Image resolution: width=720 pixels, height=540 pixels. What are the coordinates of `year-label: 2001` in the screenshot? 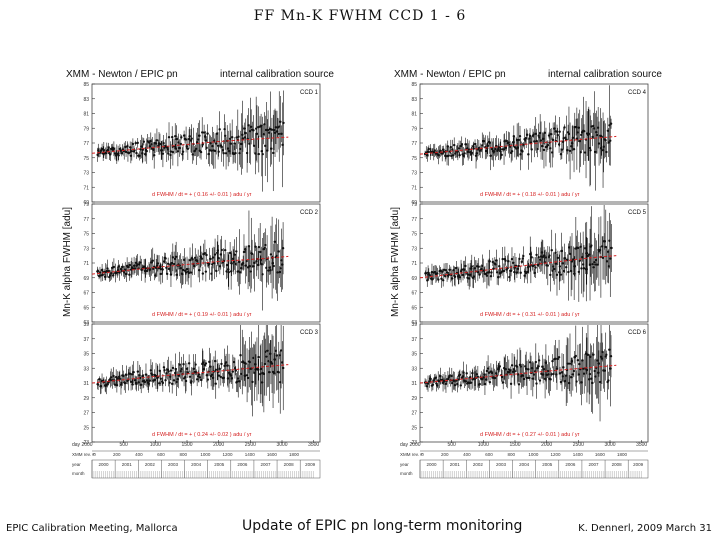 It's located at (127, 464).